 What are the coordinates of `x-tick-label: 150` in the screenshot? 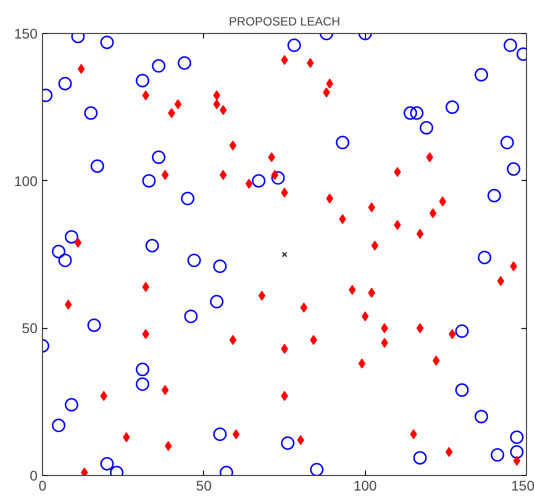 It's located at (522, 486).